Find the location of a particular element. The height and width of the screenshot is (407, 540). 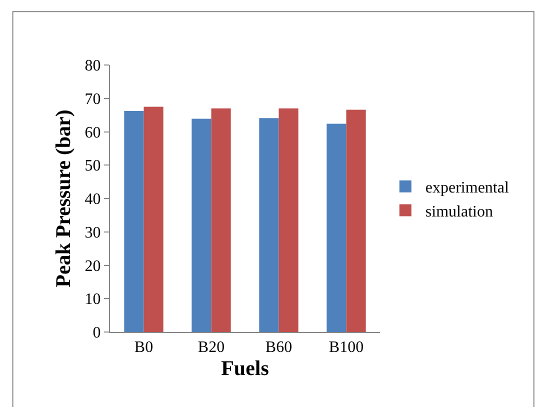

y-tick-label: 30 is located at coordinates (92, 233).